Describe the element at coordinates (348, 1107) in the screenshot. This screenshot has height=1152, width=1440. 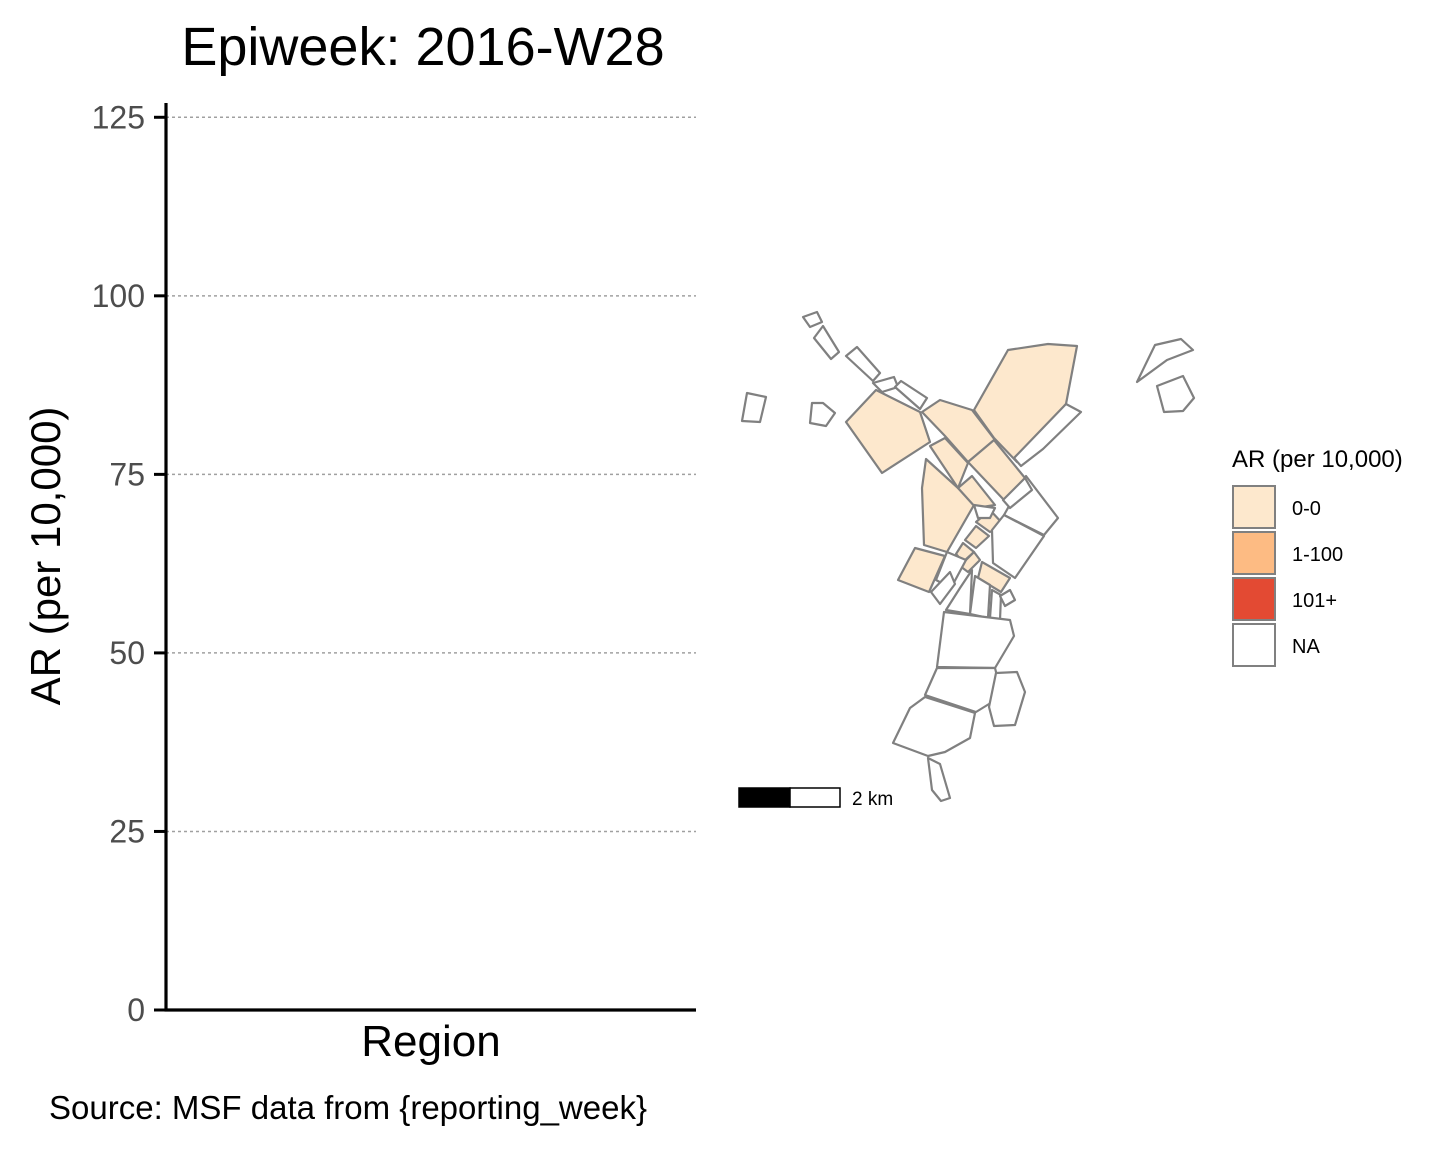
I see `caption: Source: MSF data from {reporting_week}` at that location.